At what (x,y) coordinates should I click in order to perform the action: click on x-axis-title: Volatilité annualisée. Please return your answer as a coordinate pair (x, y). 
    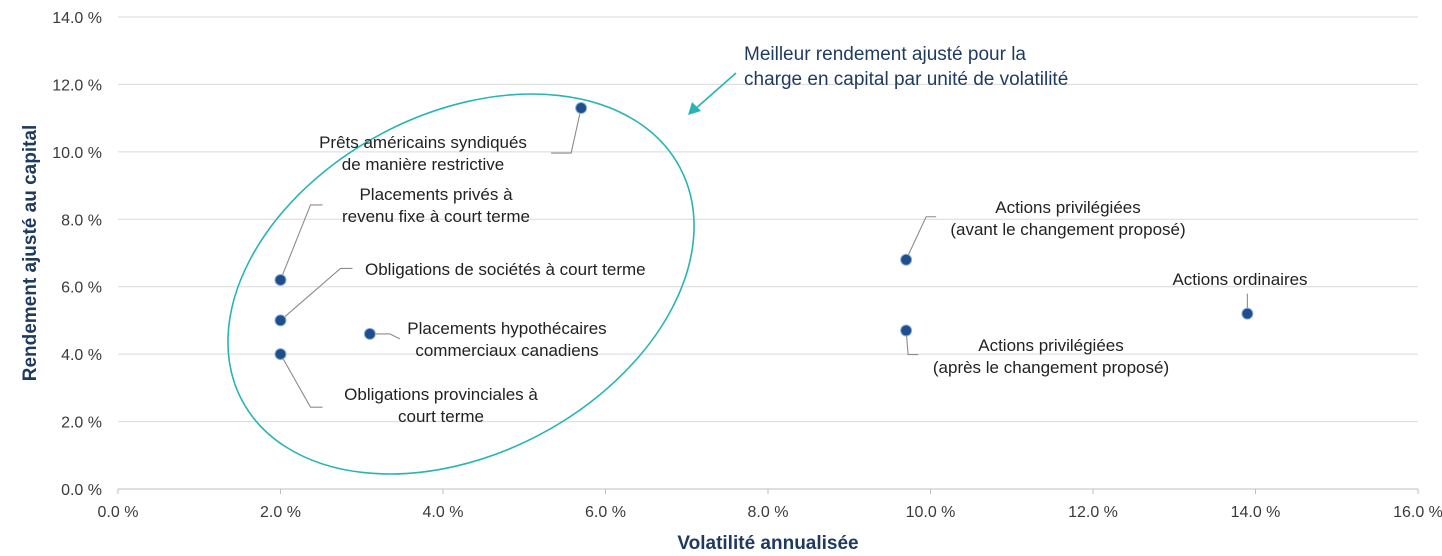
    Looking at the image, I should click on (767, 543).